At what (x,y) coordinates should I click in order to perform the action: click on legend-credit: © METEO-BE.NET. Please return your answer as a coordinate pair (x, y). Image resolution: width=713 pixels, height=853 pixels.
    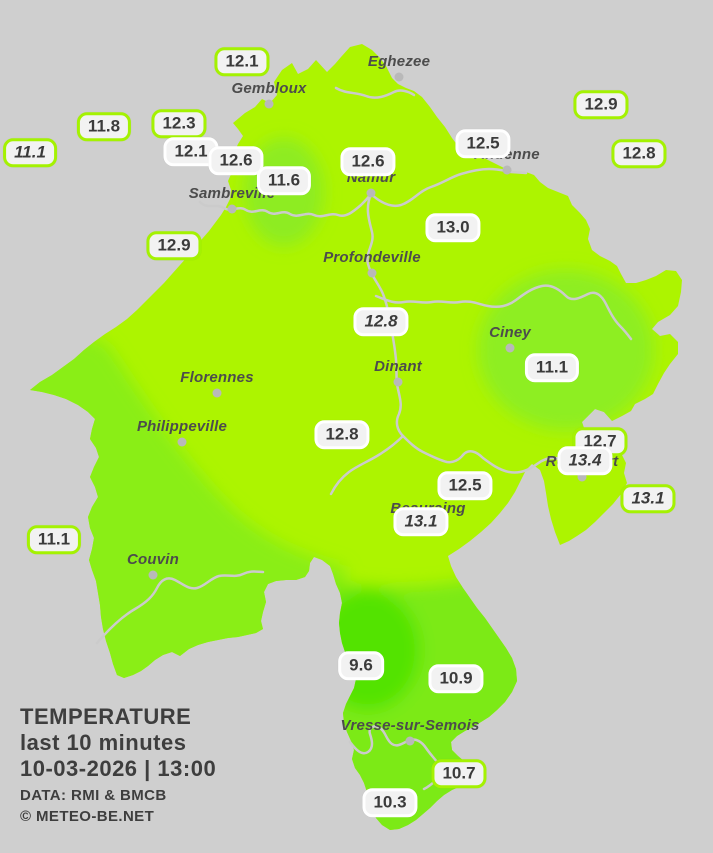
    Looking at the image, I should click on (87, 816).